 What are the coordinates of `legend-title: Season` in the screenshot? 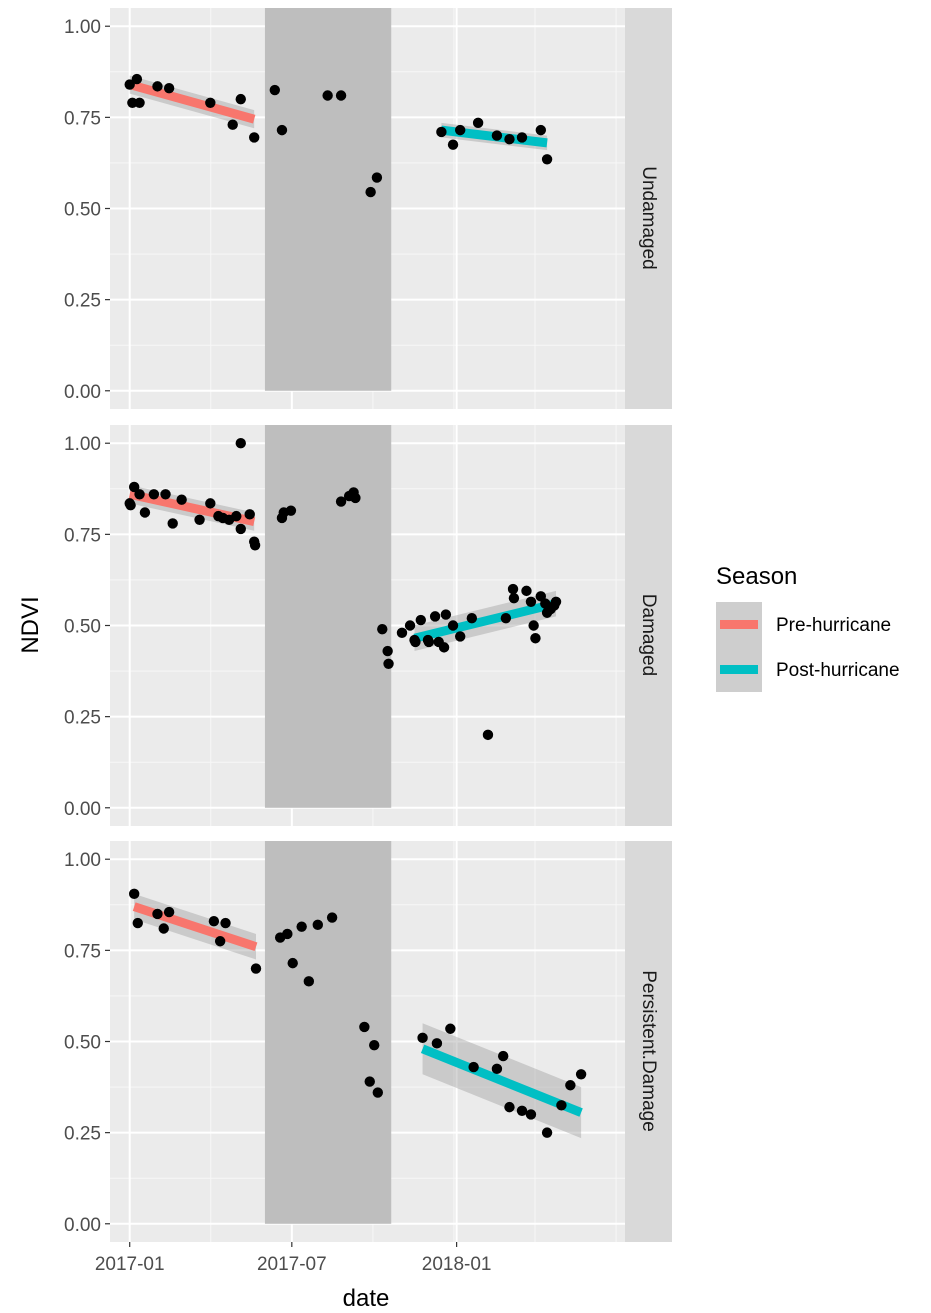 It's located at (756, 576).